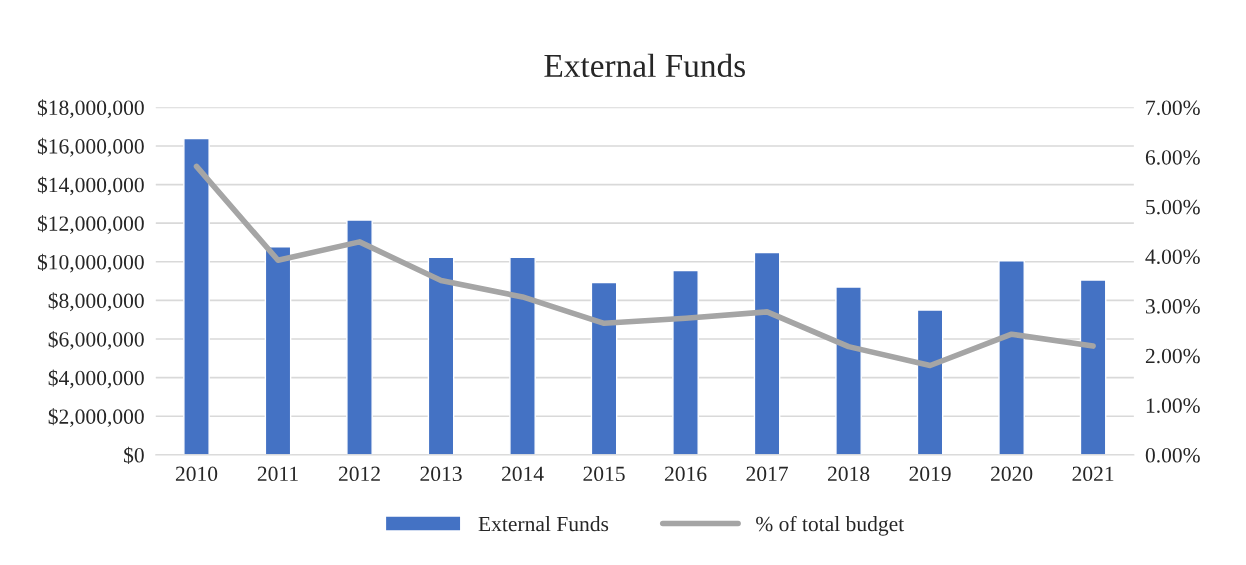 This screenshot has height=565, width=1246. Describe the element at coordinates (1172, 157) in the screenshot. I see `y2-tick-label: 6.00%` at that location.